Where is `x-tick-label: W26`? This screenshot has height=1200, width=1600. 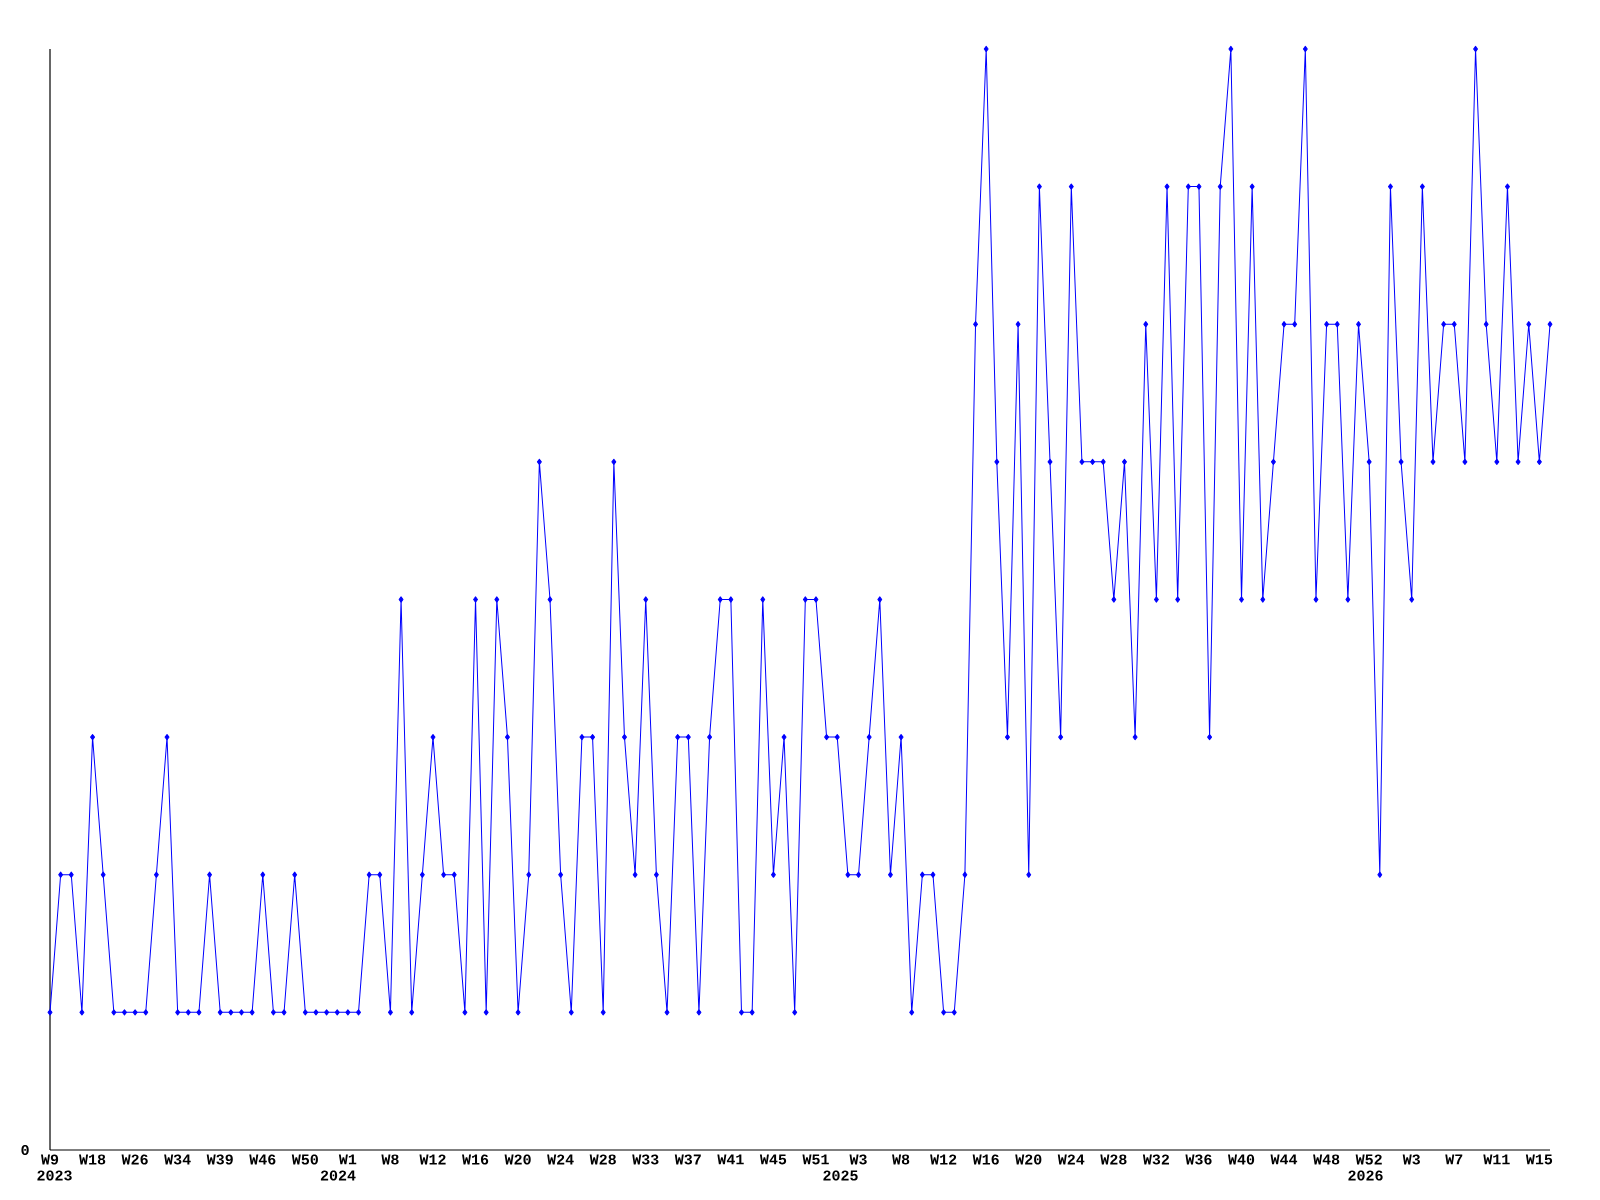
x-tick-label: W26 is located at coordinates (134, 1159).